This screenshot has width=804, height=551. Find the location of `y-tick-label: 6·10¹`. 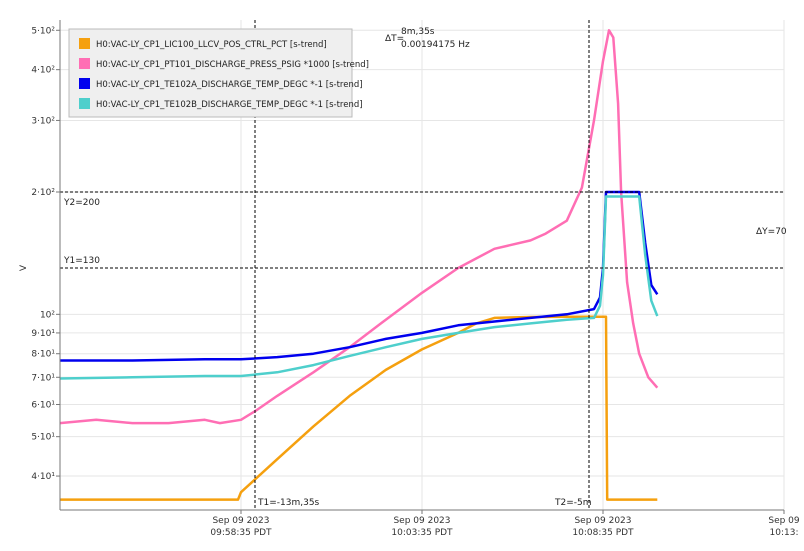

y-tick-label: 6·10¹ is located at coordinates (43, 405).